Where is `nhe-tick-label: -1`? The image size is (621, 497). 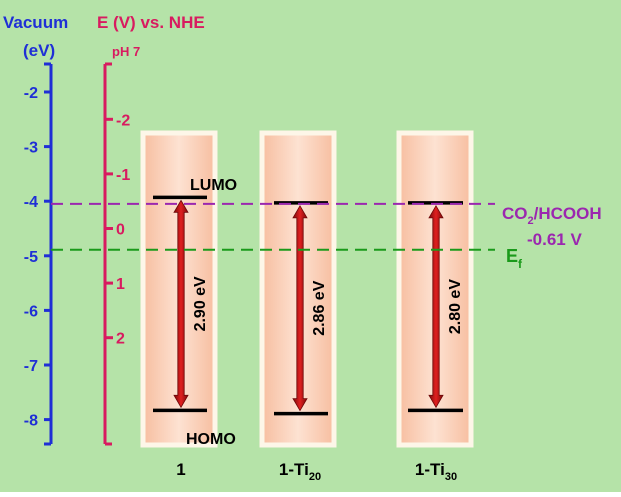 nhe-tick-label: -1 is located at coordinates (123, 175).